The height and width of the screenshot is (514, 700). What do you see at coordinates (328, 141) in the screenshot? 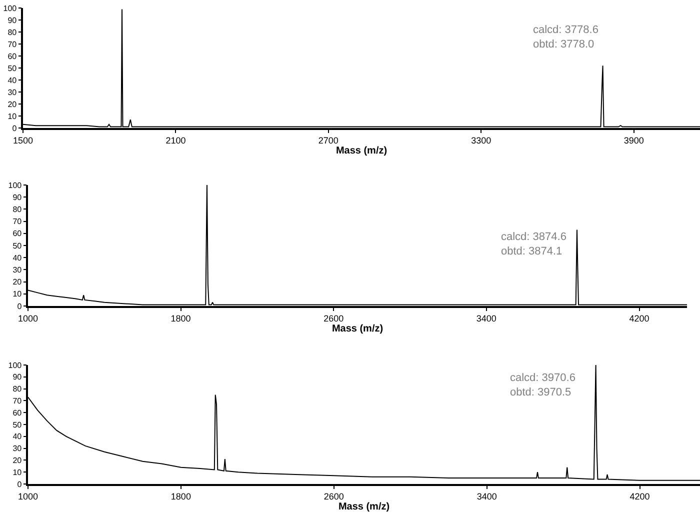
I see `x-tick-label: 2700` at bounding box center [328, 141].